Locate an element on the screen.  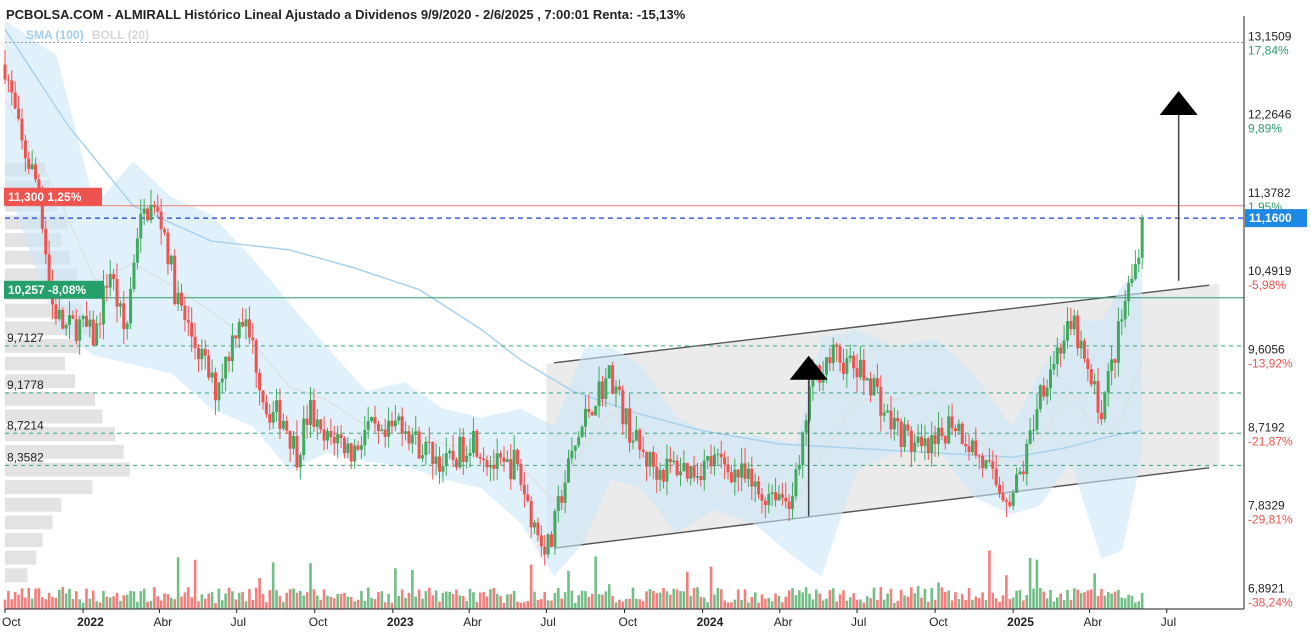
x-tick-label: 2025 is located at coordinates (1020, 622).